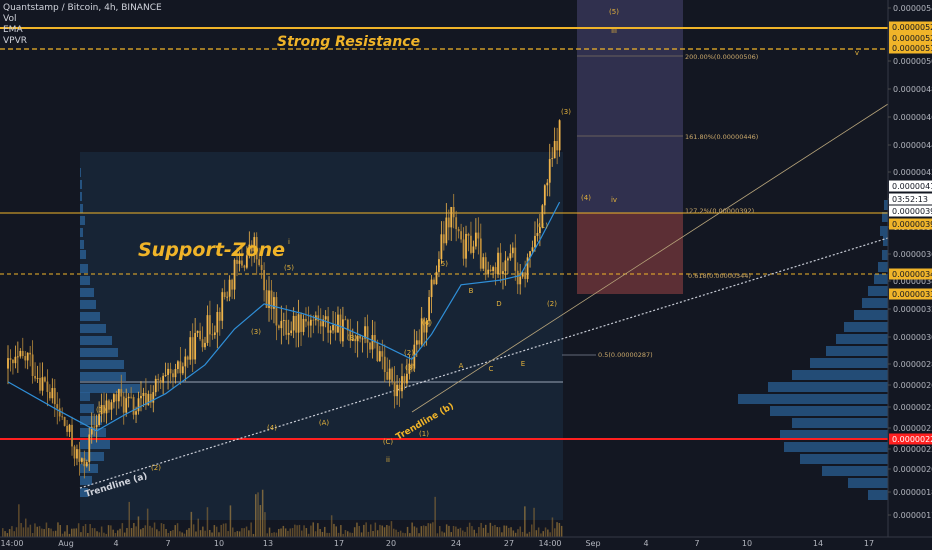 The height and width of the screenshot is (550, 932). Describe the element at coordinates (912, 186) in the screenshot. I see `price-label-text: 0.00000410` at that location.